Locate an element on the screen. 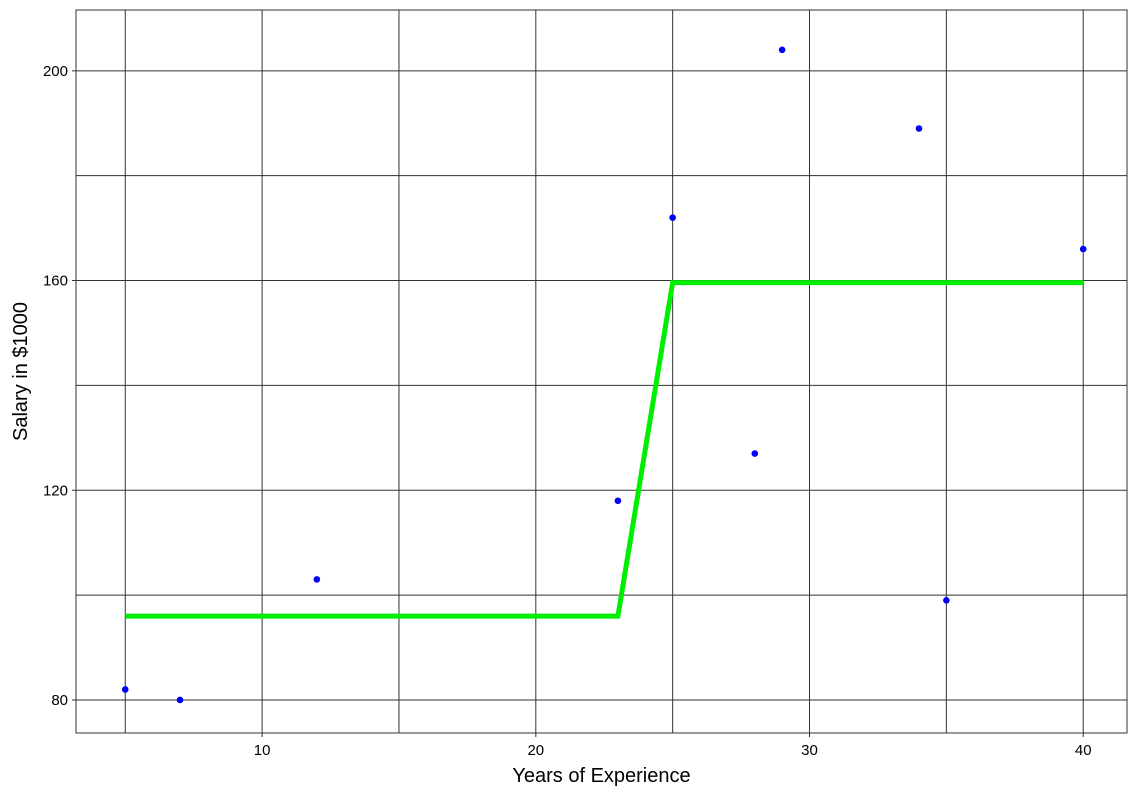 This screenshot has height=801, width=1138. x-tick-label: 10 is located at coordinates (262, 750).